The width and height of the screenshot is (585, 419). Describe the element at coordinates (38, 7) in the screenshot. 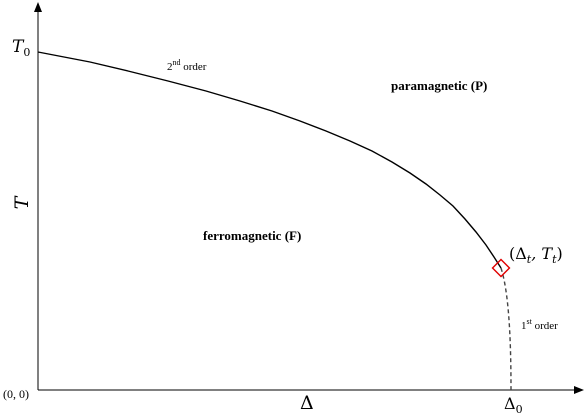

I see `y-axis-arrowhead` at that location.